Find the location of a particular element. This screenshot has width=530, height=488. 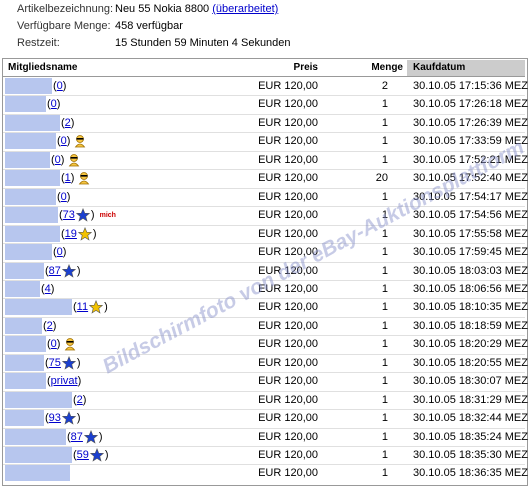

feedback-score: 93 is located at coordinates (54, 418).